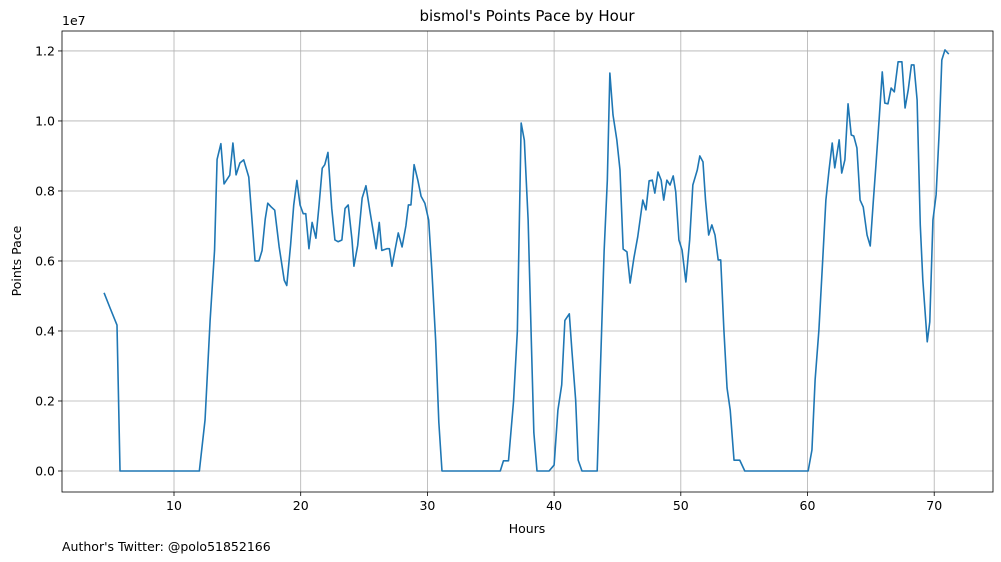 Image resolution: width=1001 pixels, height=562 pixels. I want to click on x-tick-label: 70, so click(934, 505).